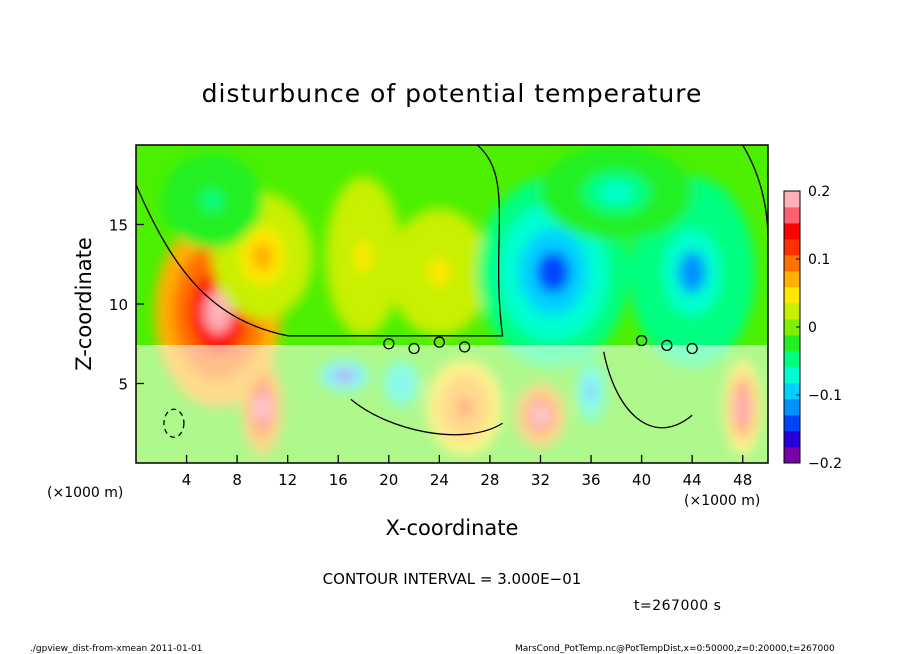 The image size is (904, 654). I want to click on x-tick-label: 36, so click(590, 480).